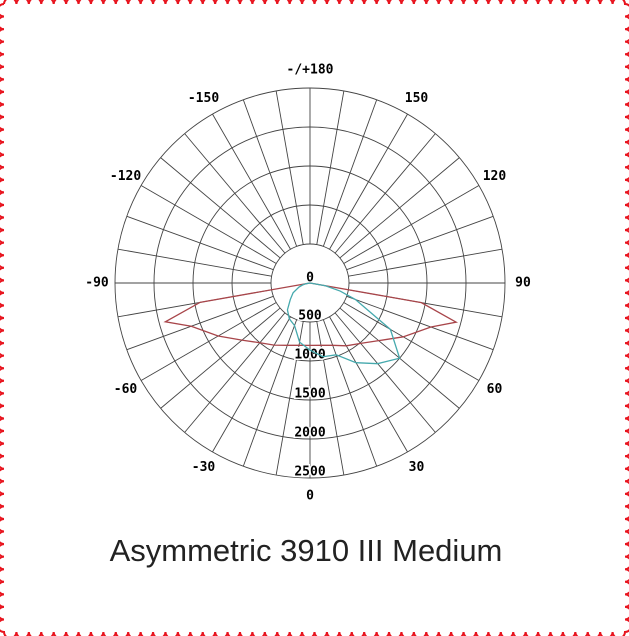  I want to click on radial-tick-label: 500, so click(310, 316).